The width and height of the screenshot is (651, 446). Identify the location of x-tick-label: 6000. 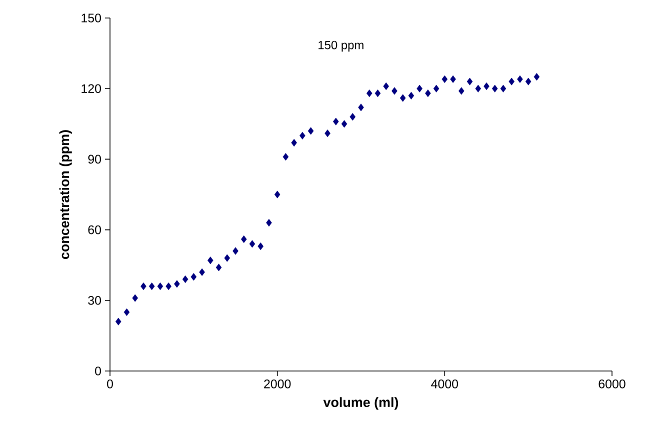
(612, 384).